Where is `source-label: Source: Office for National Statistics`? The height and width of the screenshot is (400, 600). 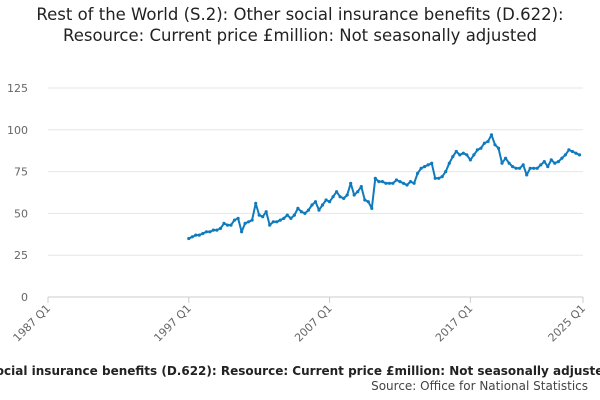 source-label: Source: Office for National Statistics is located at coordinates (479, 386).